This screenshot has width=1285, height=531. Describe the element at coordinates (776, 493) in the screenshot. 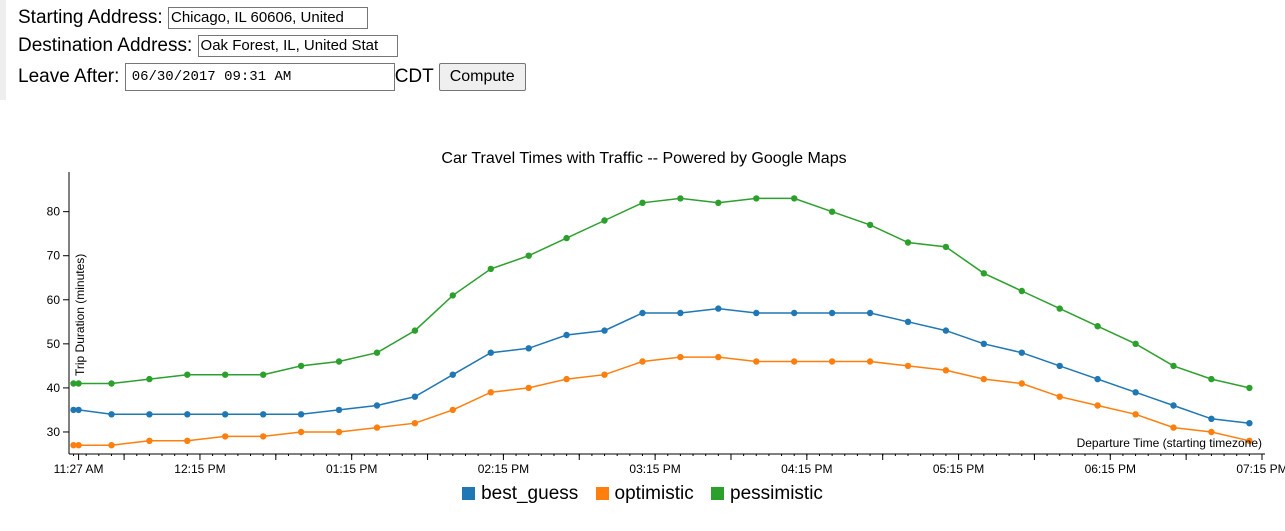

I see `legend-label-pessimistic: pessimistic` at that location.